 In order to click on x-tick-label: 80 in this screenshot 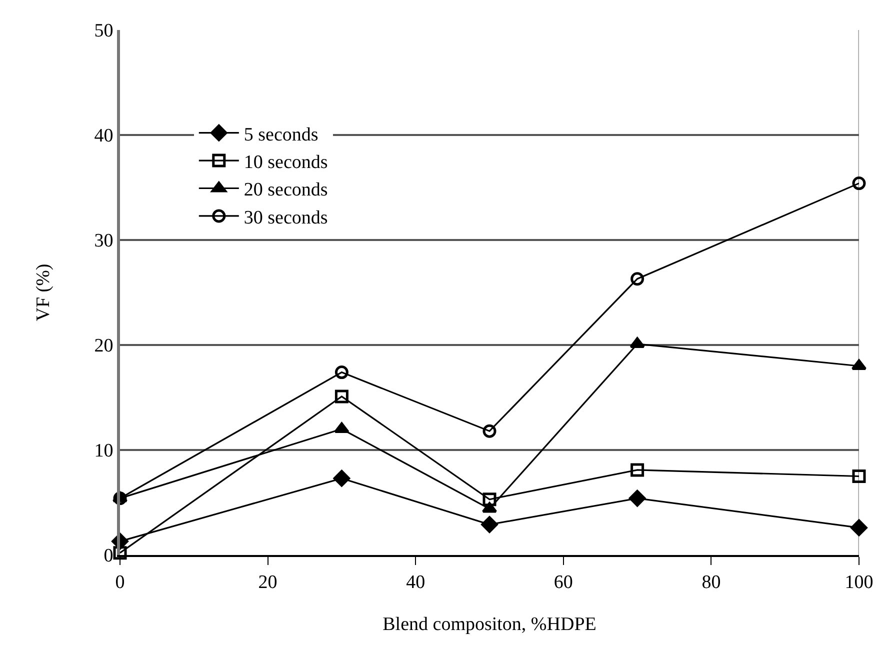, I will do `click(711, 582)`.